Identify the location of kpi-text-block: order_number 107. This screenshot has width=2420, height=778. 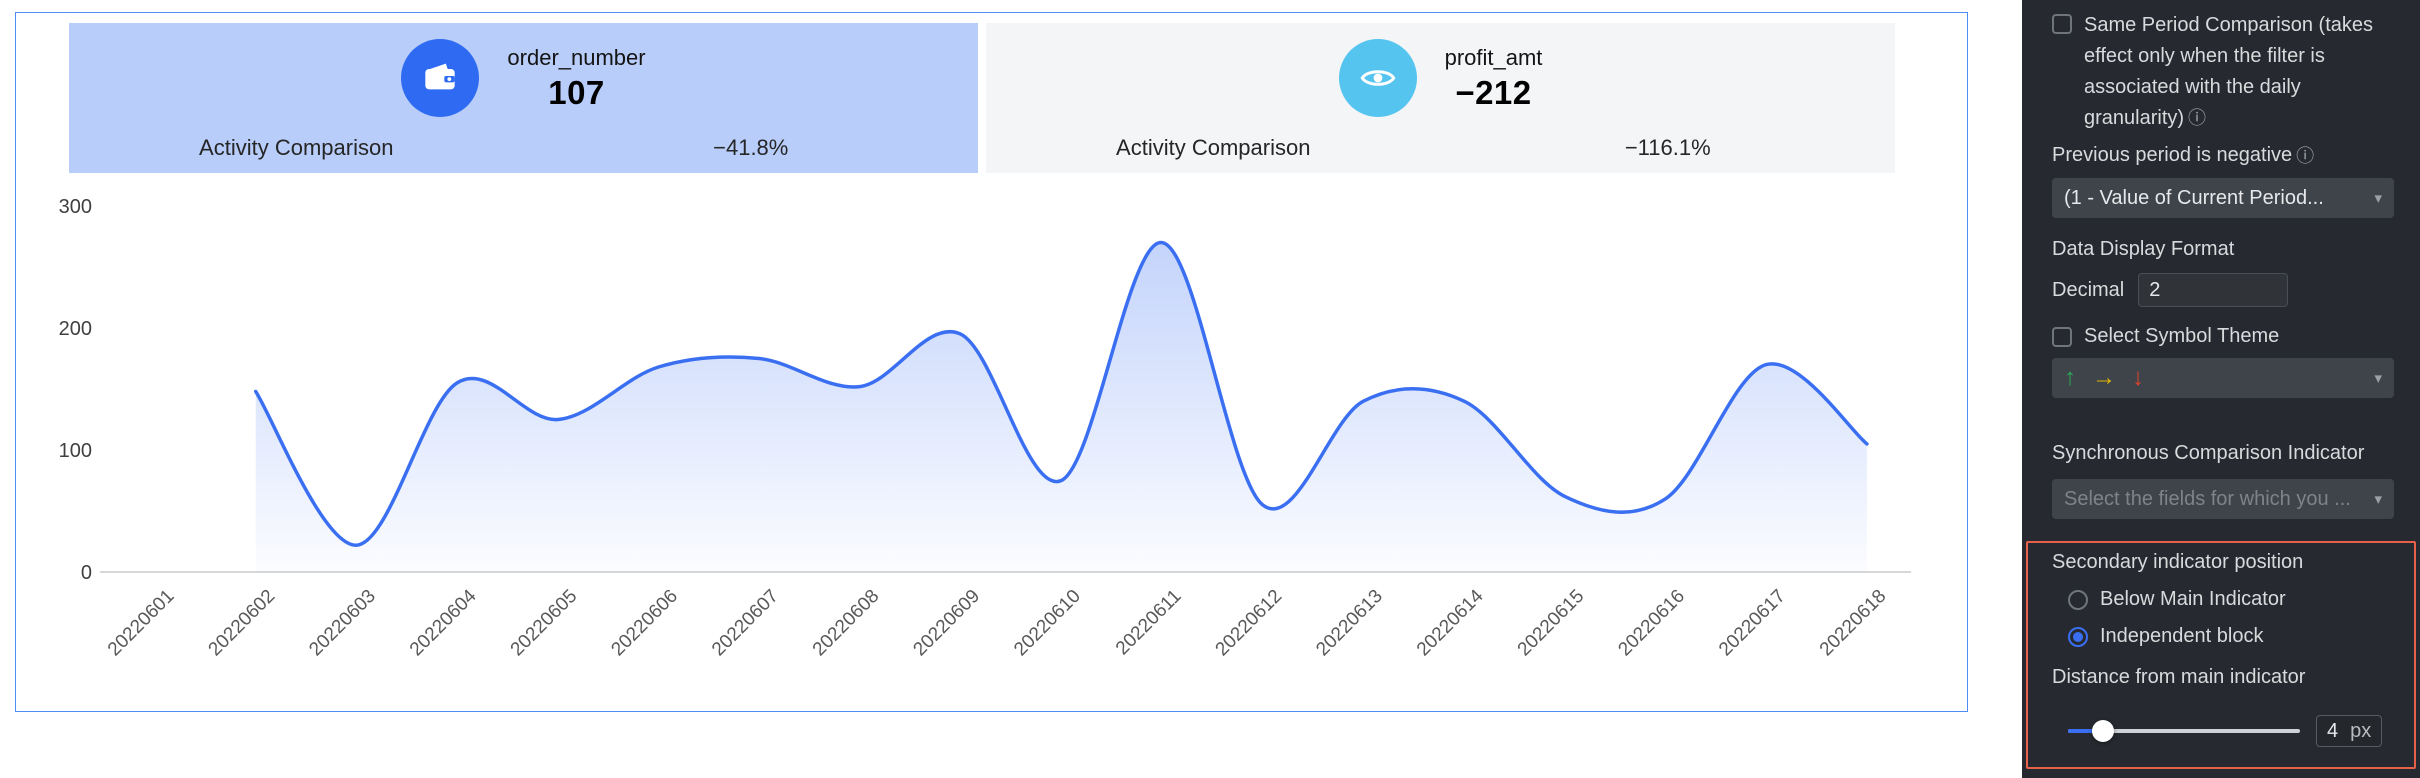
(576, 78).